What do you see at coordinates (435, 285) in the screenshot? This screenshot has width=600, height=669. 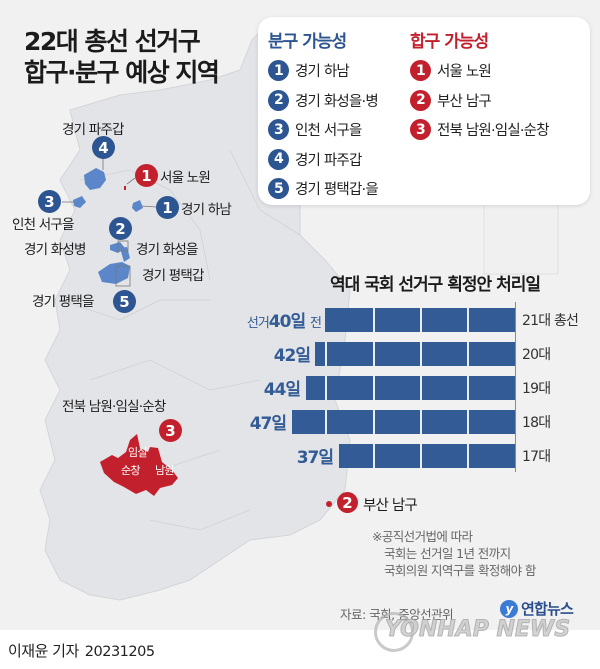 I see `chart-title: 역대 국회 선거구 획정안 처리일` at bounding box center [435, 285].